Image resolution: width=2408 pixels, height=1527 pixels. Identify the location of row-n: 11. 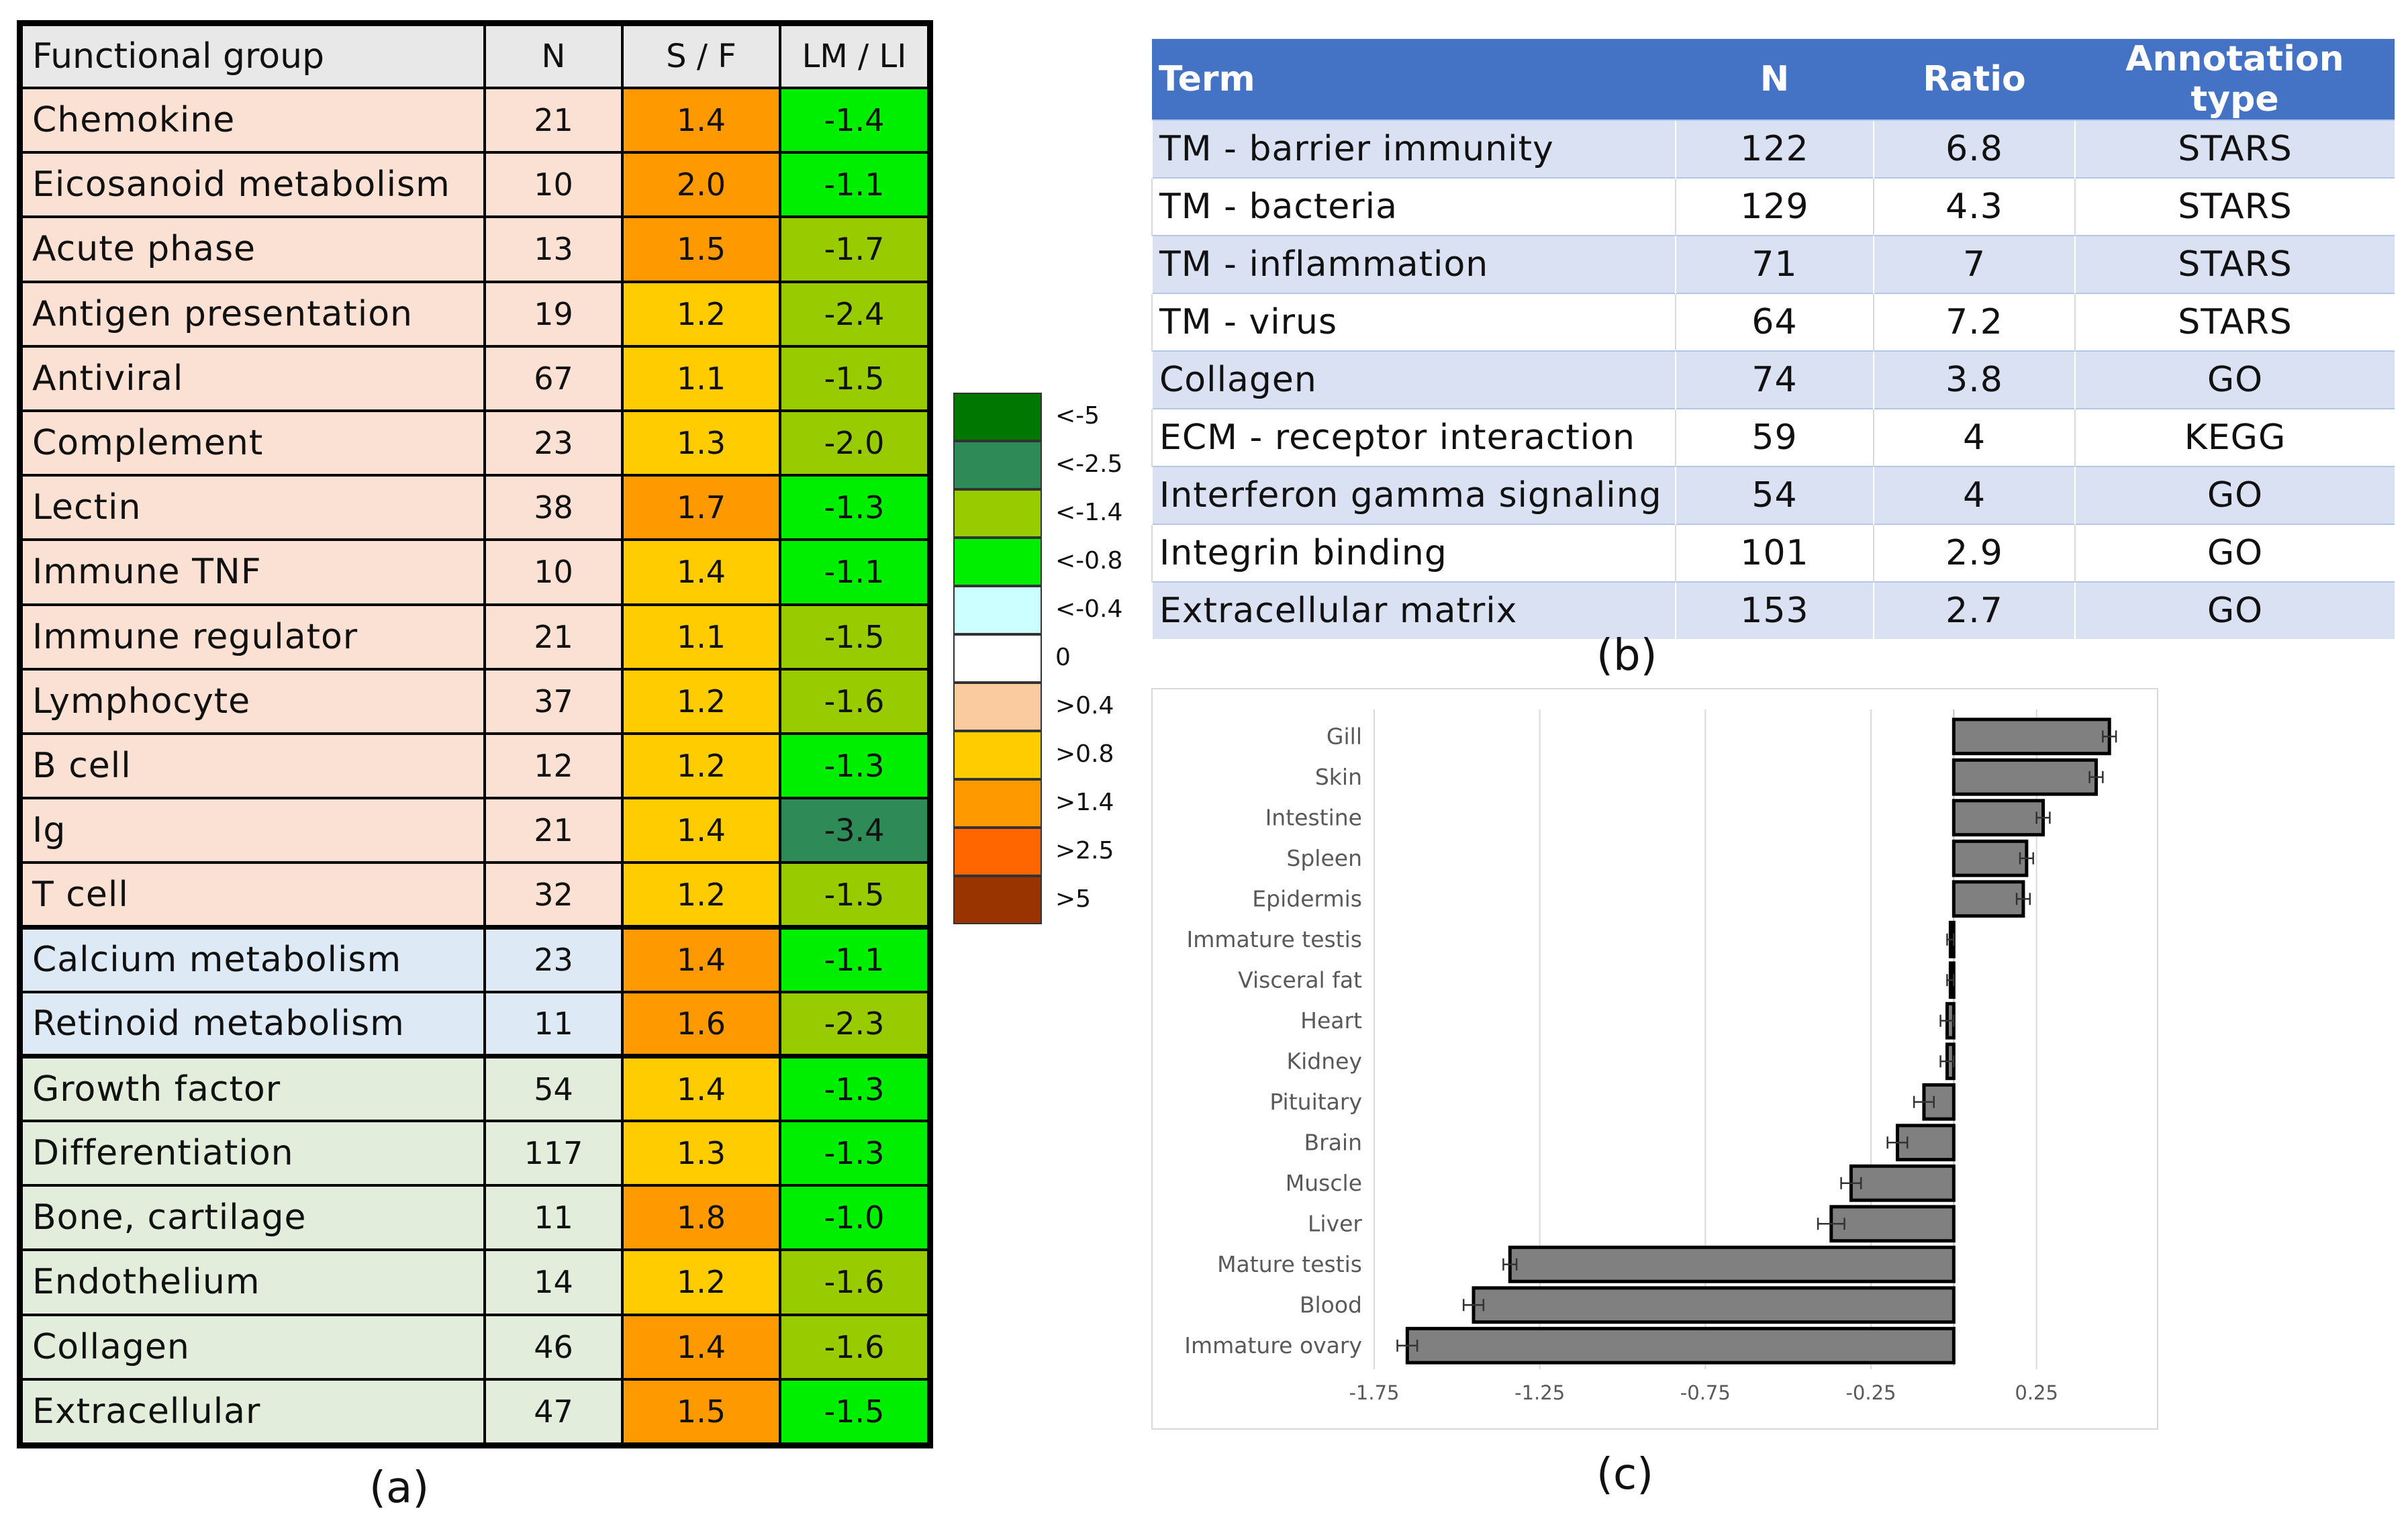
(553, 1218).